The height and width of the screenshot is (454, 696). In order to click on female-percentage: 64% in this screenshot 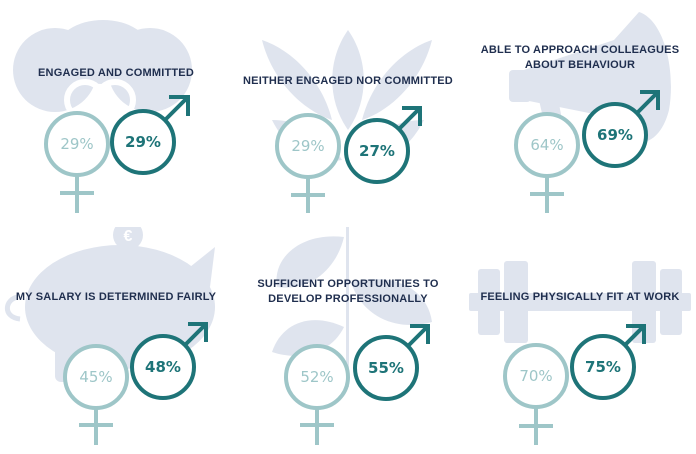, I will do `click(547, 145)`.